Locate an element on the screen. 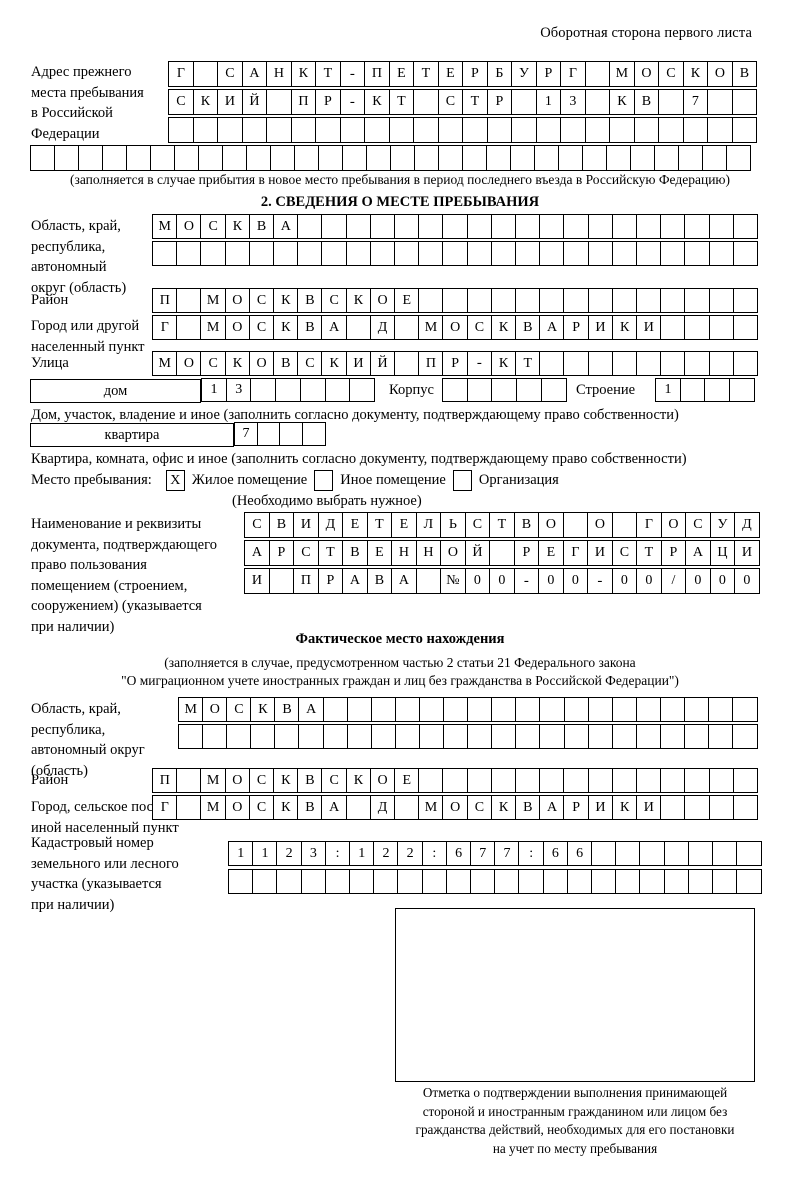  prev-address-cell: Е is located at coordinates (401, 74).